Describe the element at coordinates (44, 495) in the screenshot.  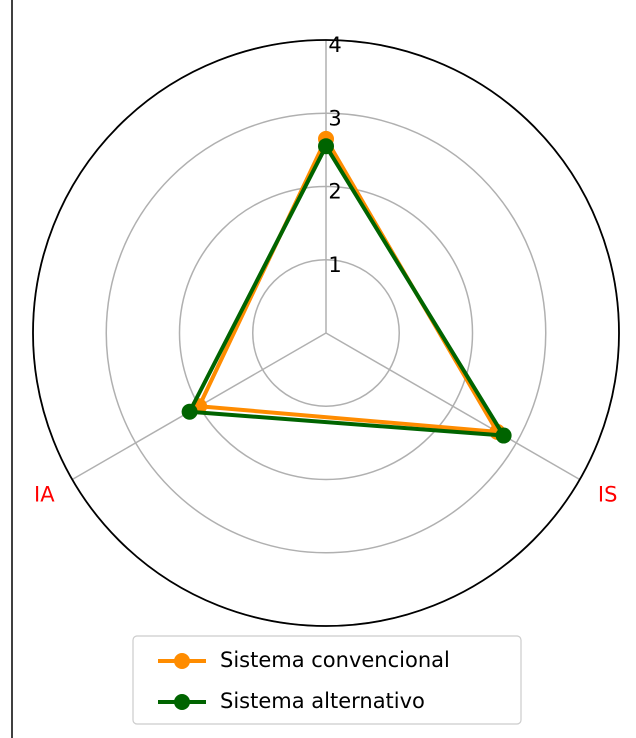
I see `axis-label: IA` at that location.